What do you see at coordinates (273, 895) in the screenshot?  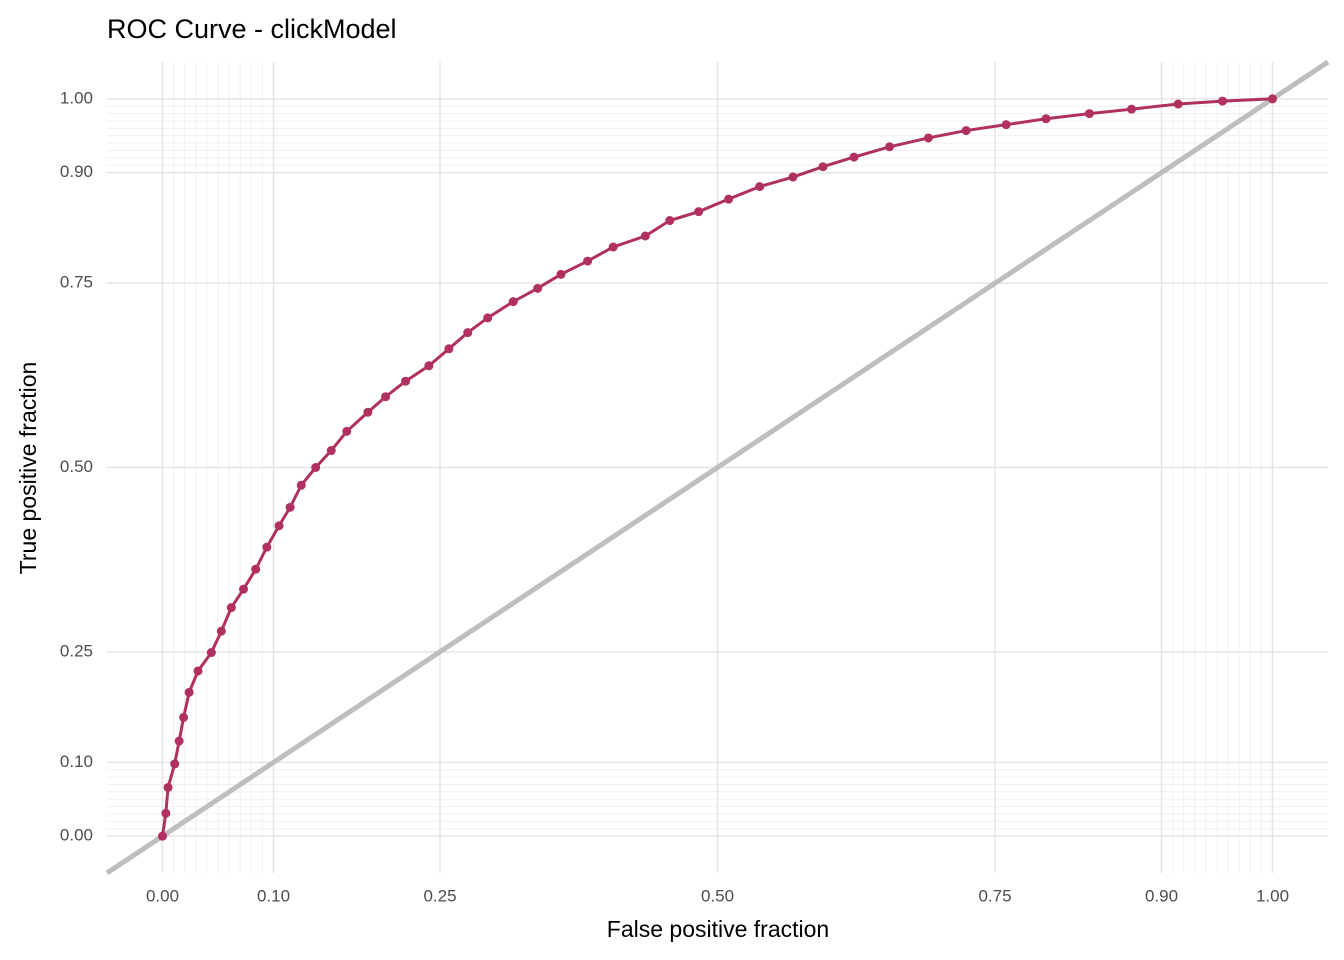 I see `x-tick-label: 0.10` at bounding box center [273, 895].